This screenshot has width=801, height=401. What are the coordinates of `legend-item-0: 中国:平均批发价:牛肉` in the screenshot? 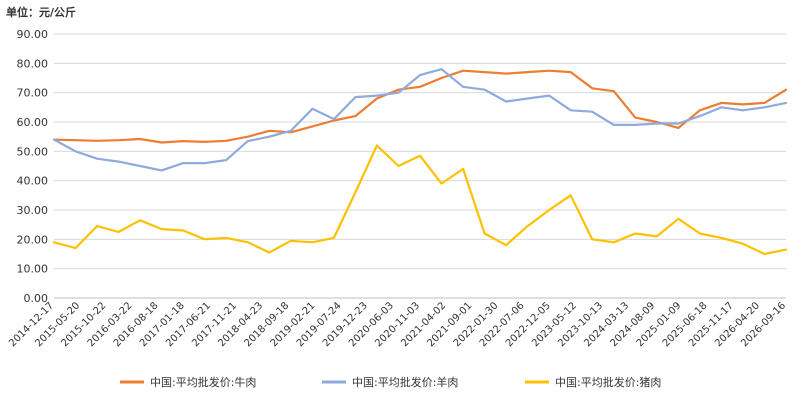 It's located at (188, 382).